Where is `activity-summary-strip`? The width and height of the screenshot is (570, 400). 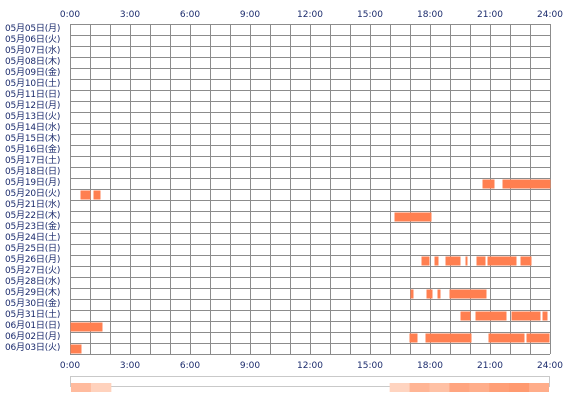 activity-summary-strip is located at coordinates (310, 384).